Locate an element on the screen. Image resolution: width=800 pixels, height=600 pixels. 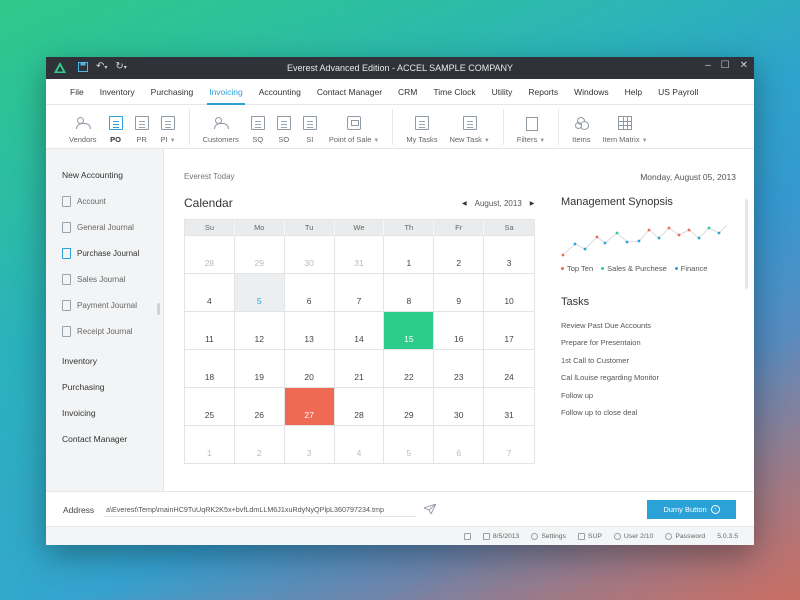
task-item: Review Past Due Accounts is located at coordinates (606, 325).